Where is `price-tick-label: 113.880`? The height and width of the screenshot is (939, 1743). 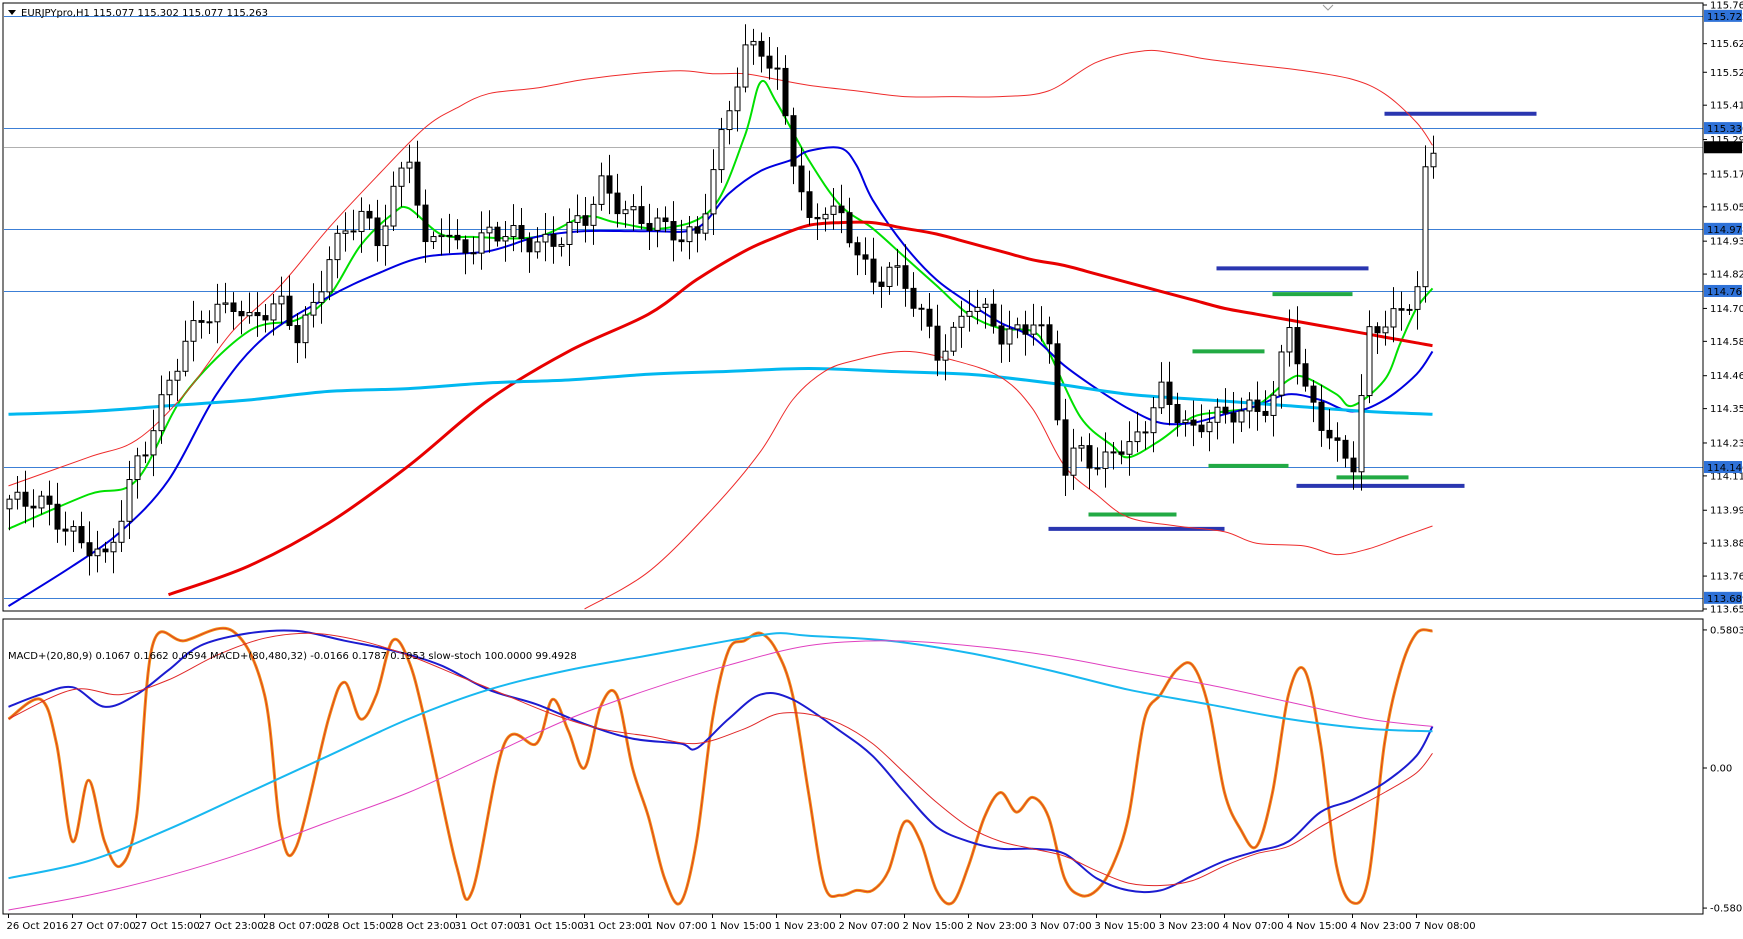
price-tick-label: 113.880 is located at coordinates (1726, 544).